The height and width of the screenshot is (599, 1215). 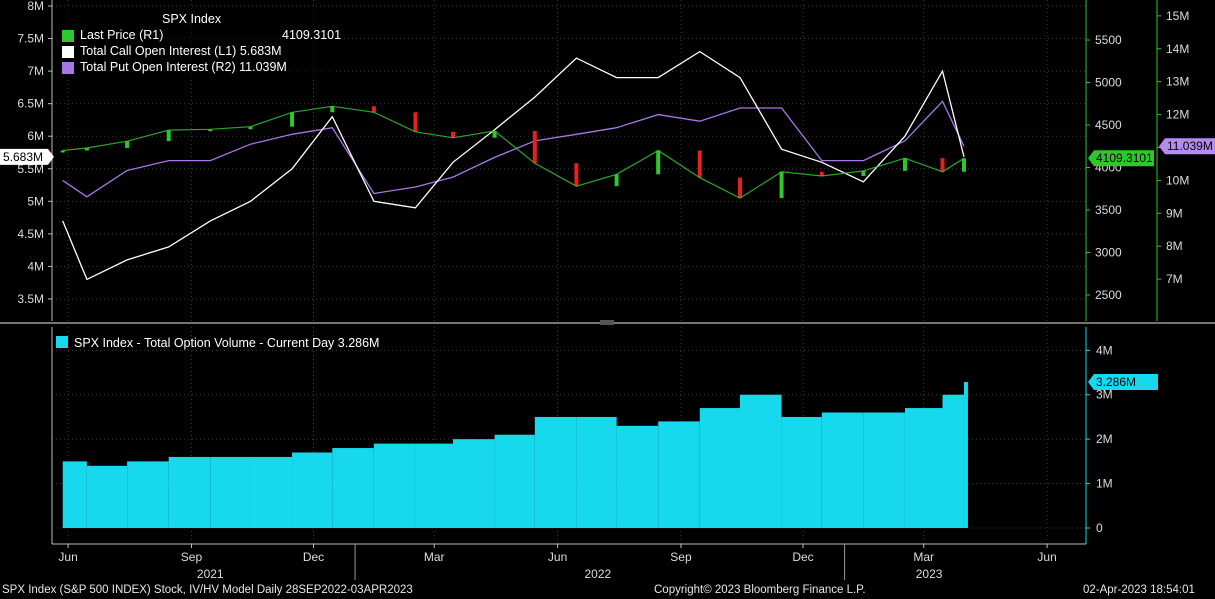 I want to click on left-axis-tick-label: 6.5M, so click(x=30, y=104).